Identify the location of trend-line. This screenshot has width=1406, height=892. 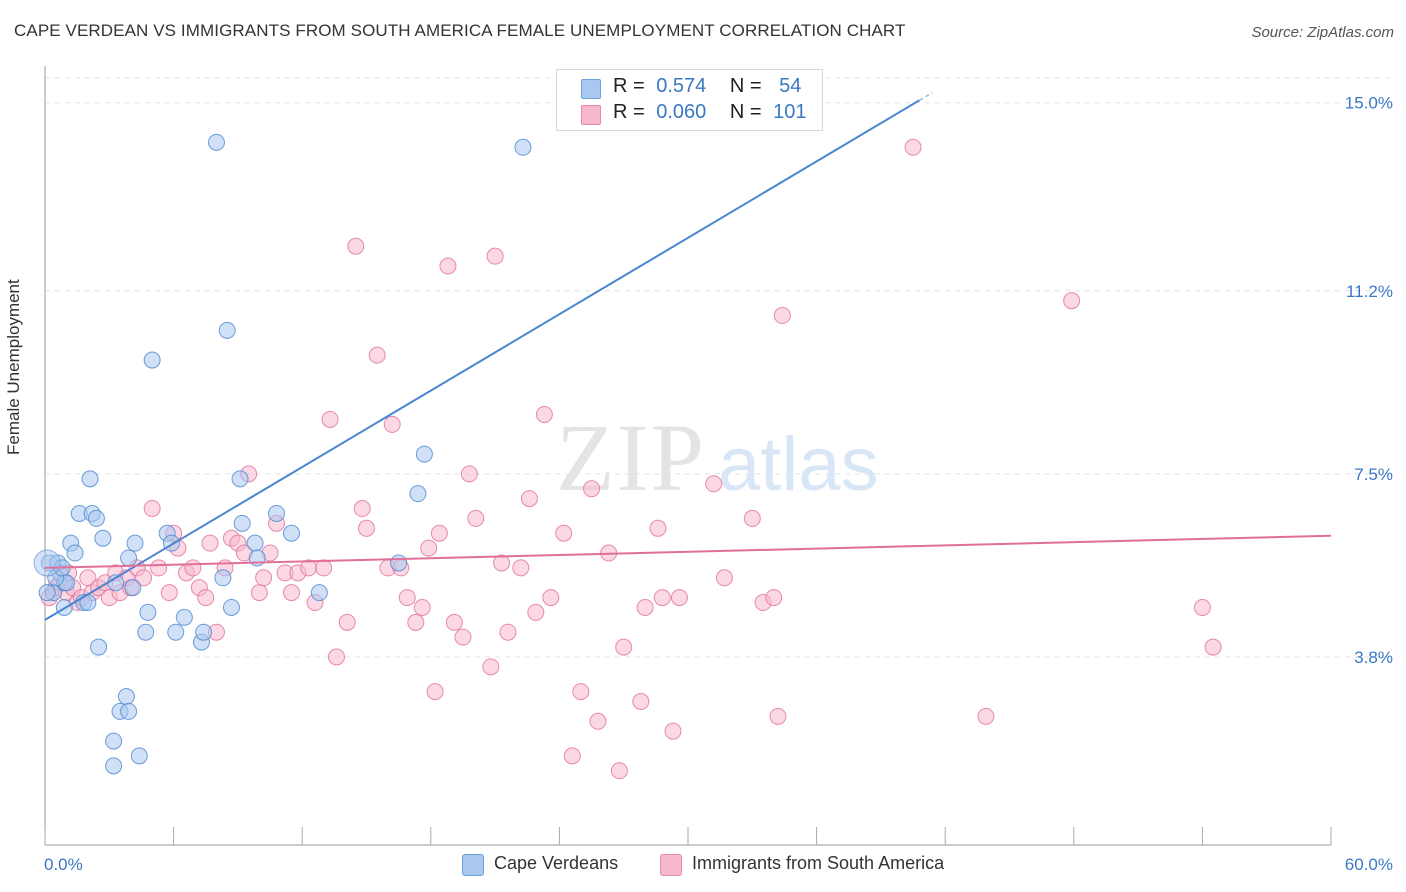
(688, 551).